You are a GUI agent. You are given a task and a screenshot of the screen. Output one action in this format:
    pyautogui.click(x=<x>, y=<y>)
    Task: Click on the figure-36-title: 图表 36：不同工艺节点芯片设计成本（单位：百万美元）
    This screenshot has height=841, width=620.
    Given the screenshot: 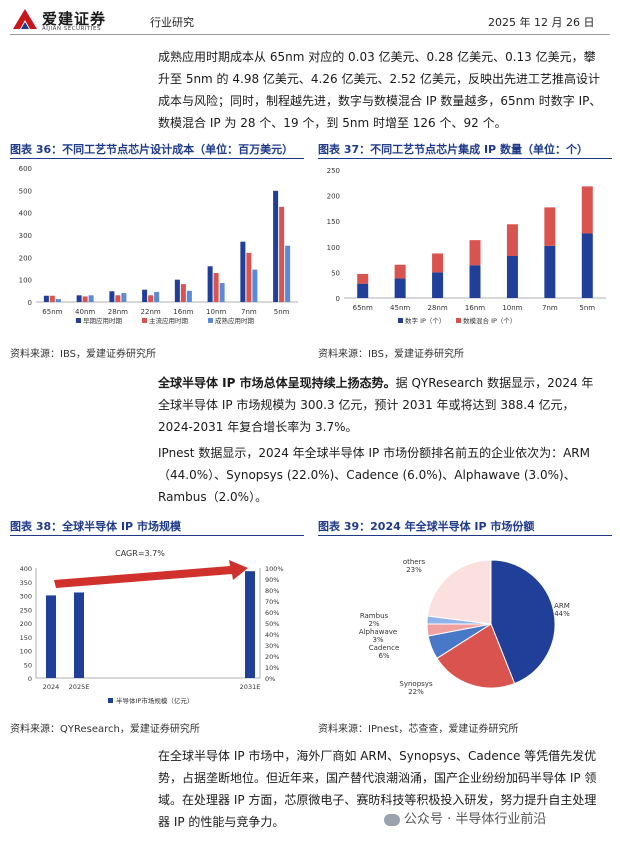 What is the action you would take?
    pyautogui.click(x=152, y=149)
    